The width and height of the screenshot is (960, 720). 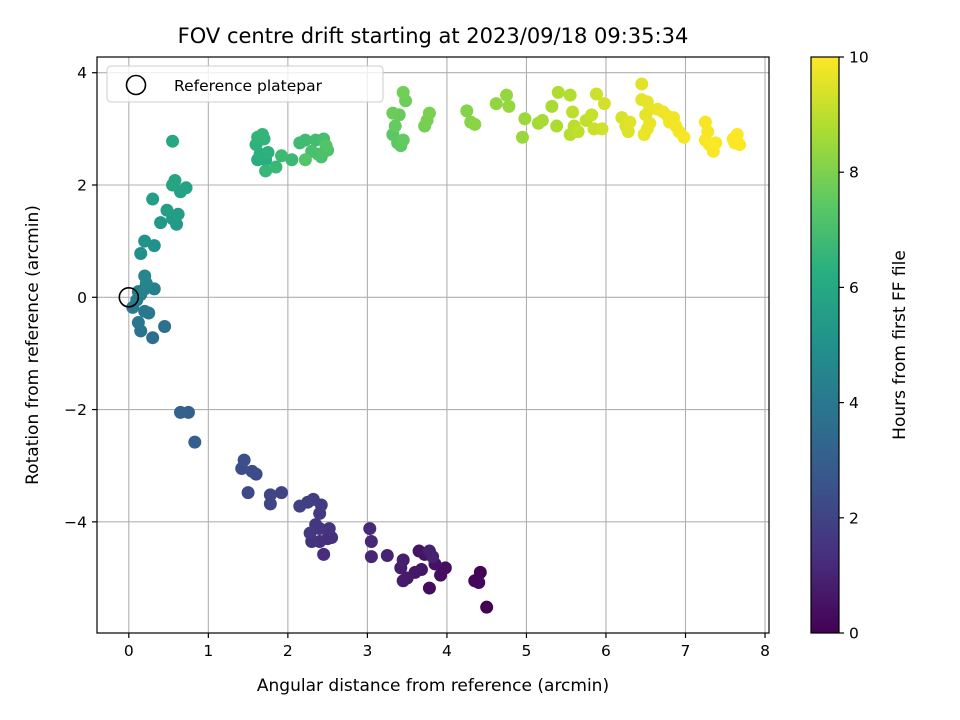 I want to click on colorbar-tick-label: 8, so click(x=854, y=173).